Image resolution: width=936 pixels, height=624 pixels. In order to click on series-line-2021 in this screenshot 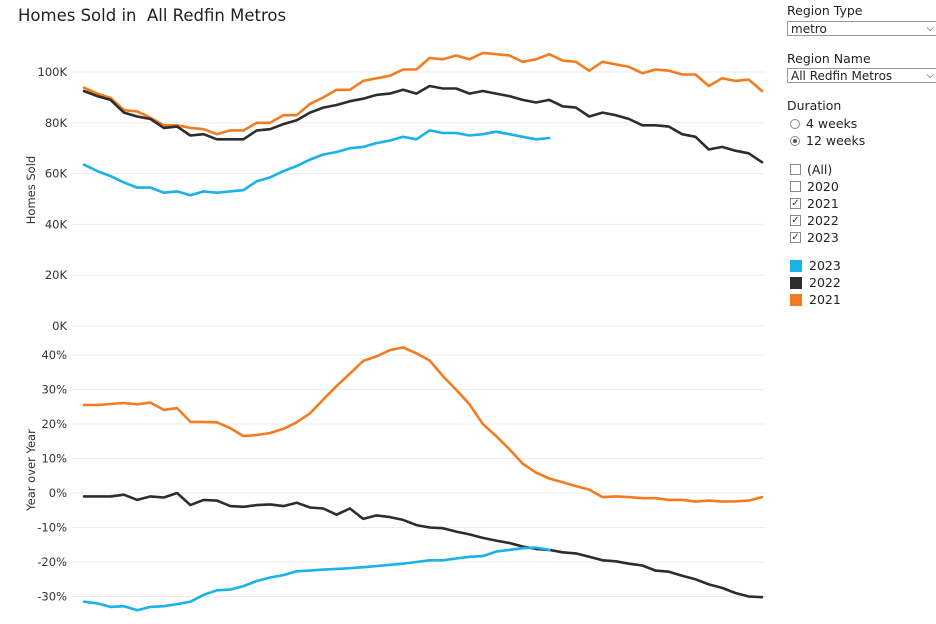, I will do `click(423, 93)`.